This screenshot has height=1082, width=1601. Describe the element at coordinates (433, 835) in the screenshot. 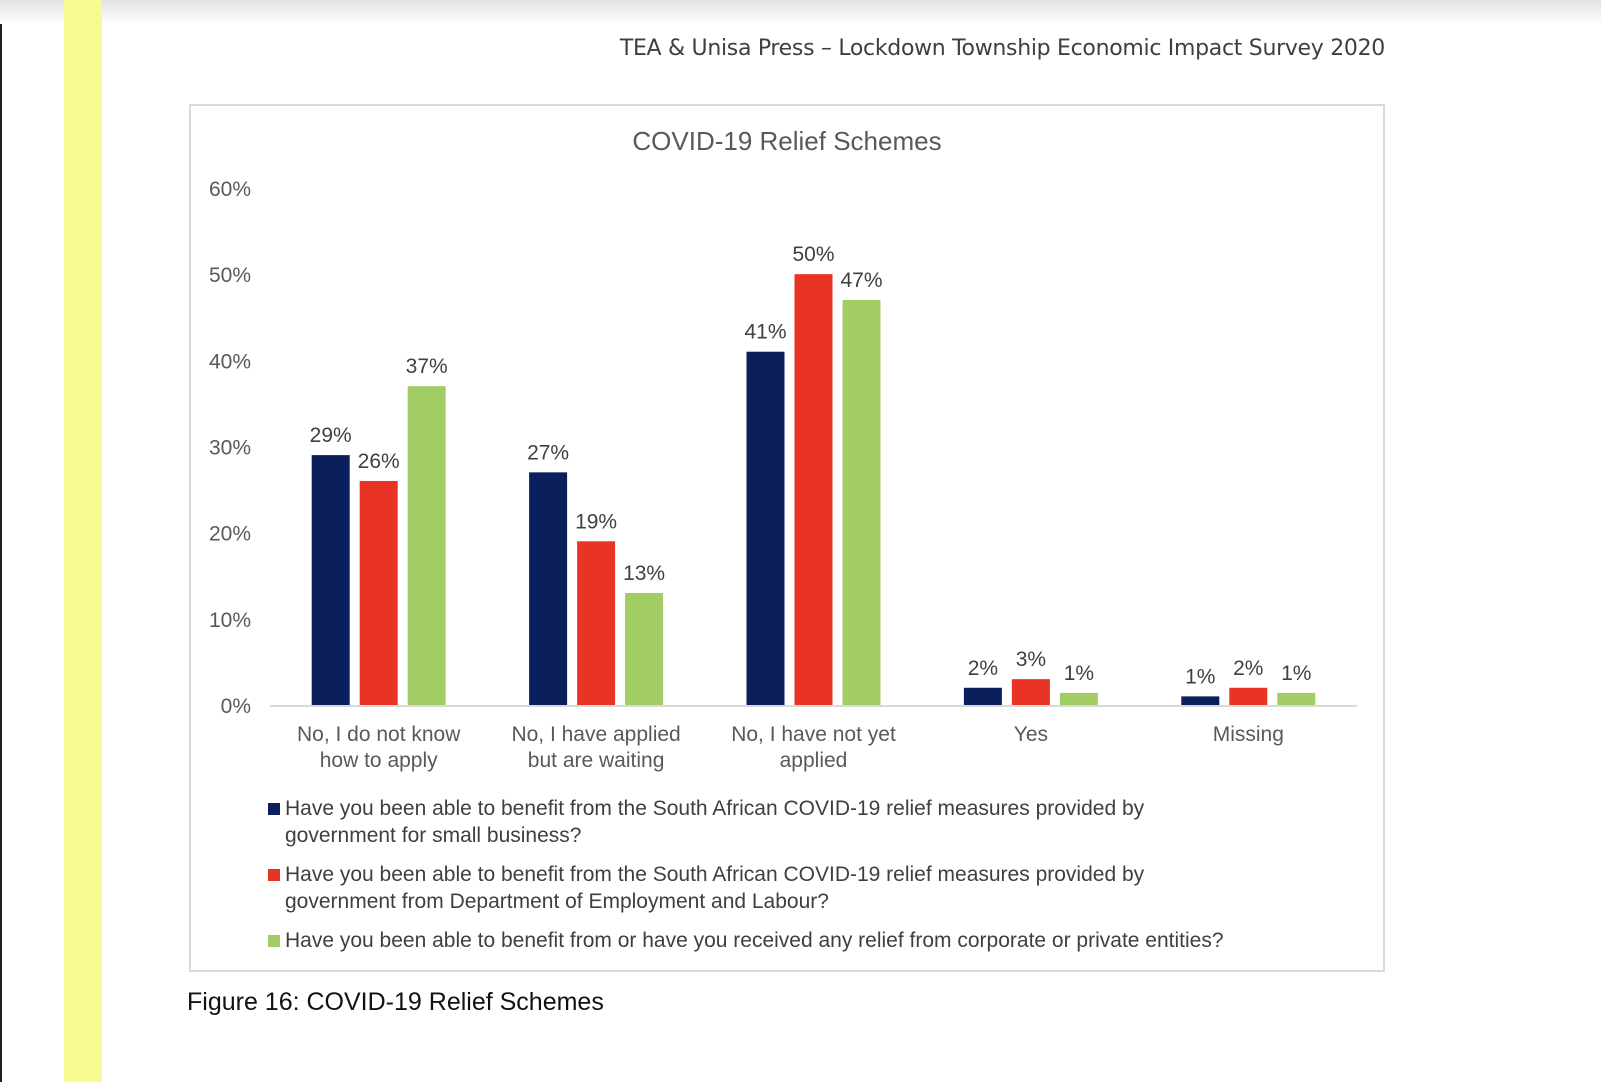

I see `legend-label: government for small business?` at that location.